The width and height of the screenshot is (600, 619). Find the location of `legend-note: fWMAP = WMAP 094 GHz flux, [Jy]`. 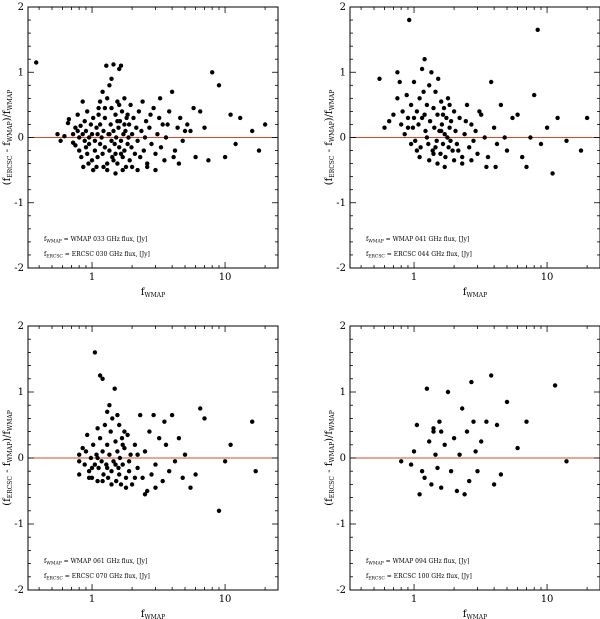

legend-note: fWMAP = WMAP 094 GHz flux, [Jy] is located at coordinates (417, 562).